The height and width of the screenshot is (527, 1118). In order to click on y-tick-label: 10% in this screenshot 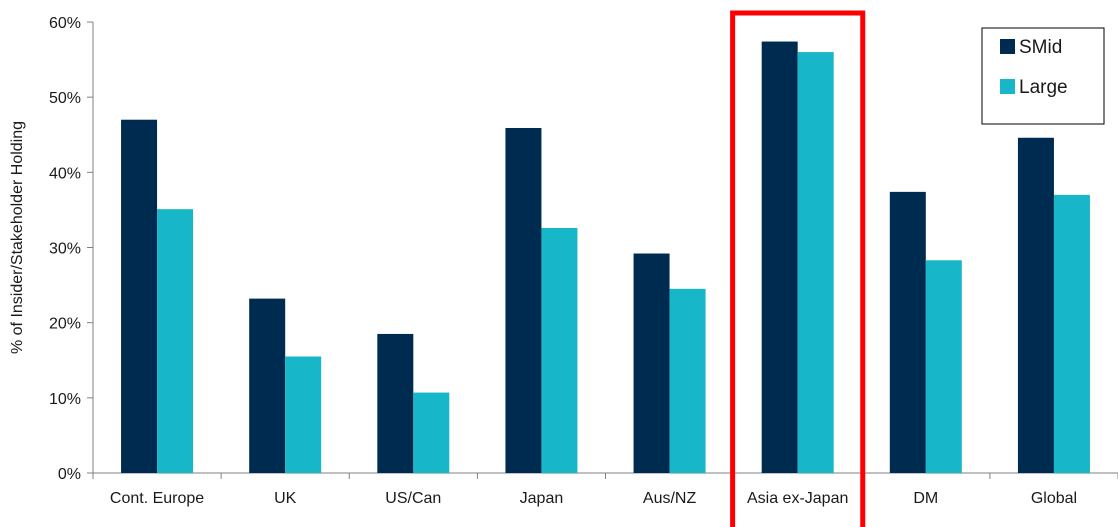, I will do `click(65, 399)`.